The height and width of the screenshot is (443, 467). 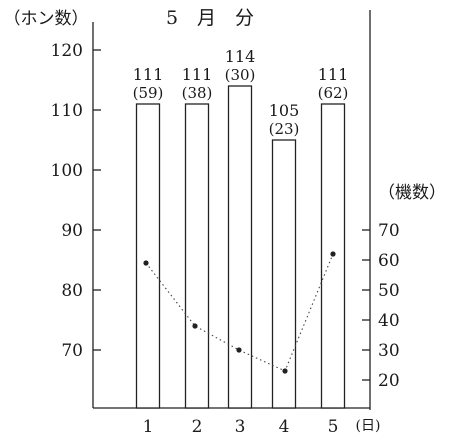 I want to click on chart-title: 5 月 分, so click(x=210, y=18).